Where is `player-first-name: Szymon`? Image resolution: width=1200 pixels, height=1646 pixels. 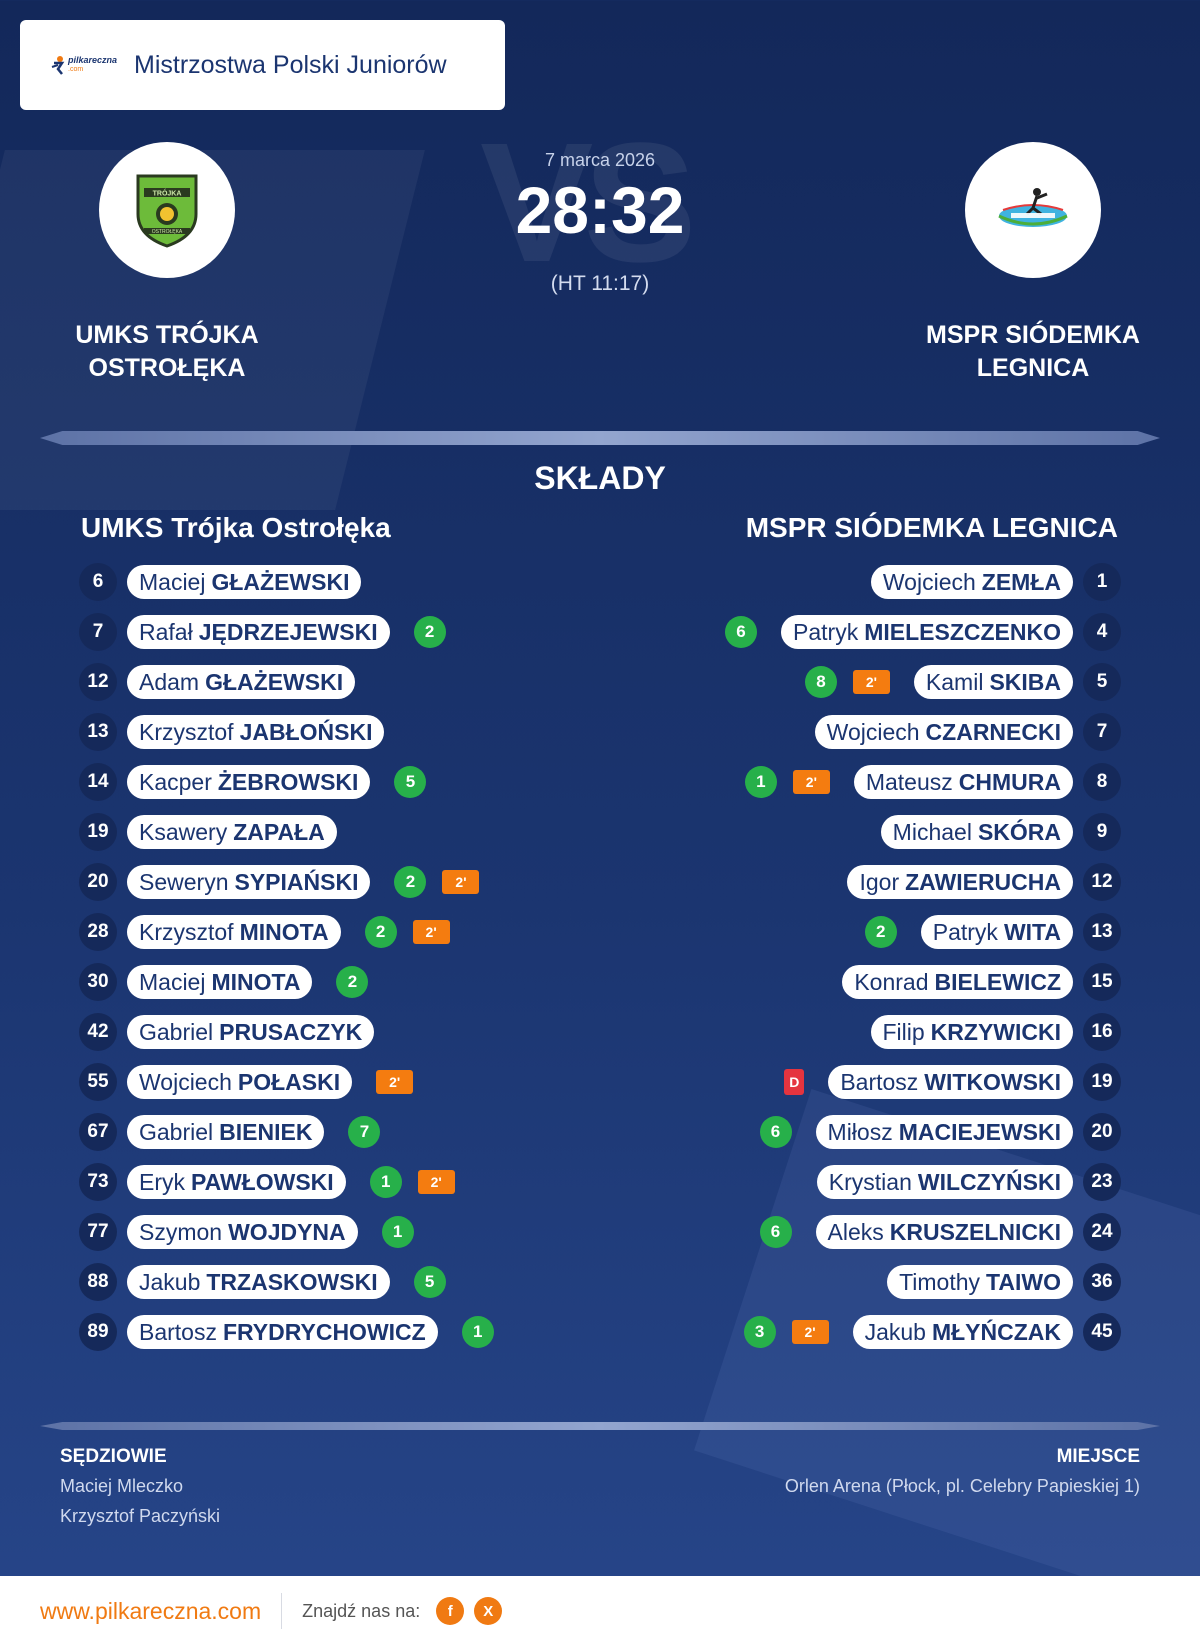 player-first-name: Szymon is located at coordinates (181, 1231).